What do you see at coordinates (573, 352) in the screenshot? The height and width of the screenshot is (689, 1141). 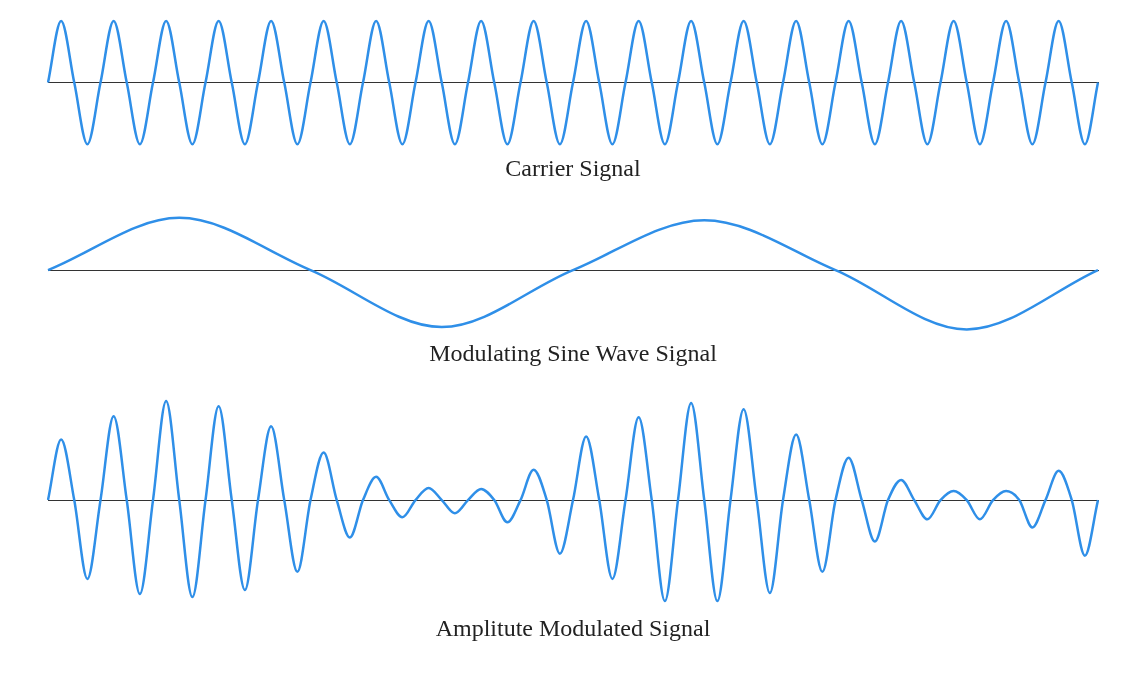 I see `text: Modulating Sine Wave Signal` at bounding box center [573, 352].